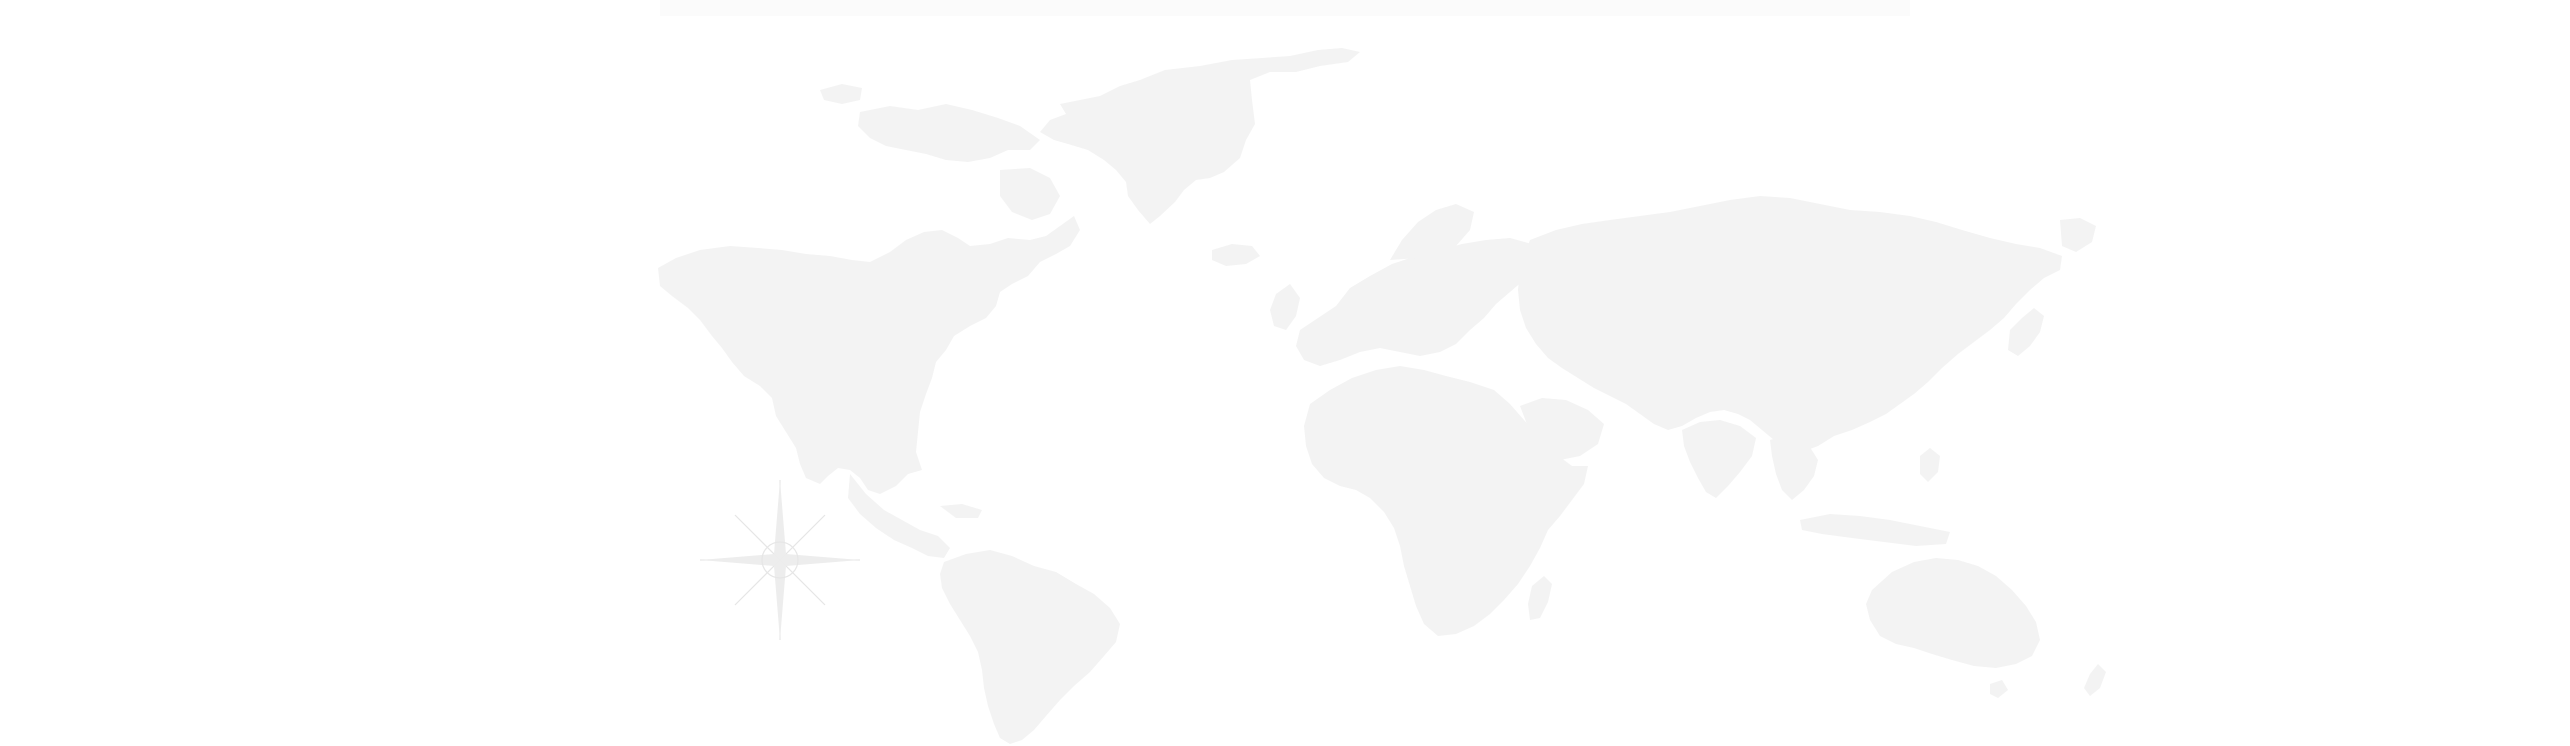 The image size is (2570, 746). Describe the element at coordinates (1030, 194) in the screenshot. I see `baffin-island-shape` at that location.